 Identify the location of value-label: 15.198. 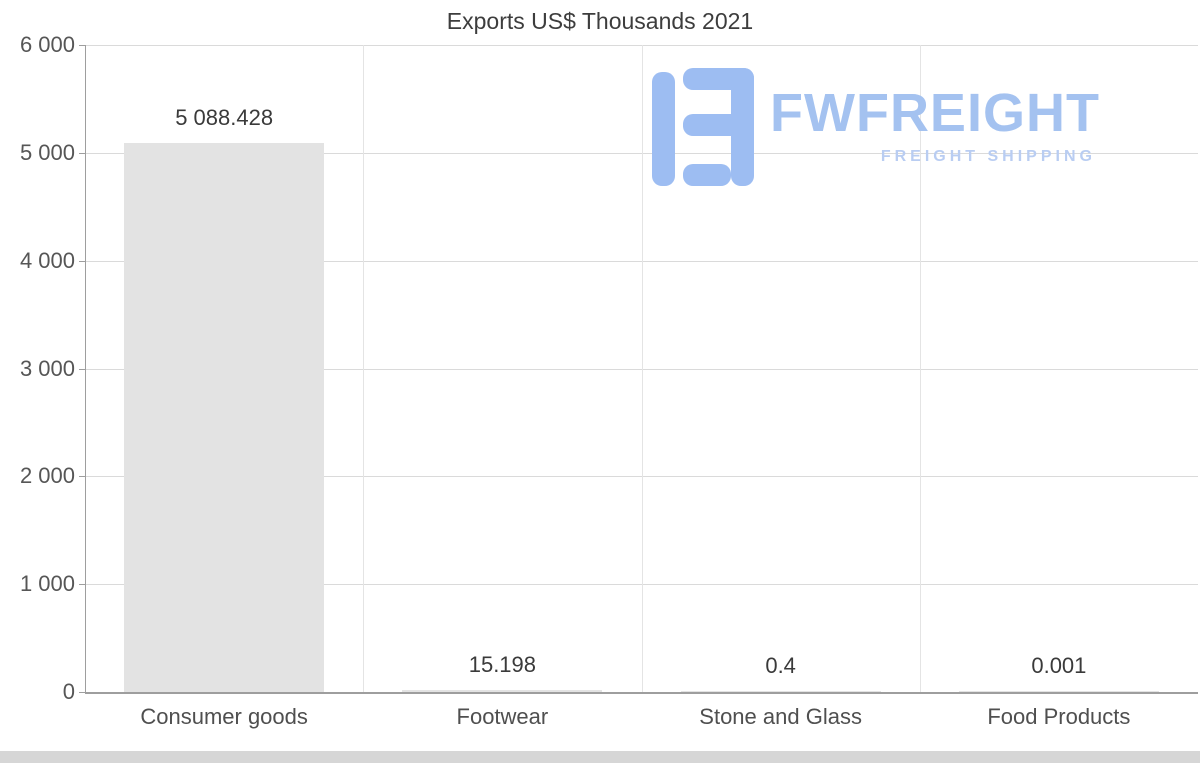
(502, 665).